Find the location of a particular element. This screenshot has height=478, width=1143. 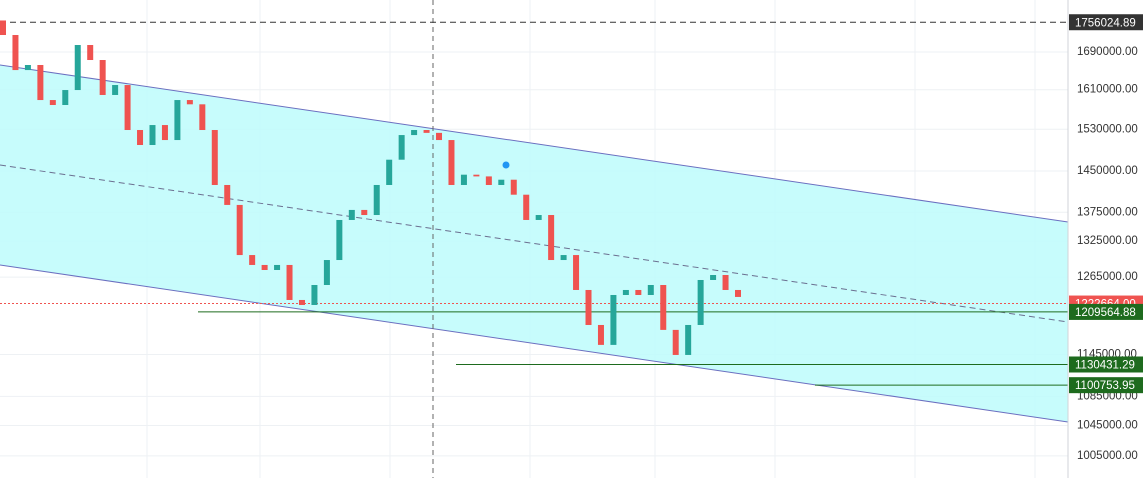

marker-dot is located at coordinates (506, 165).